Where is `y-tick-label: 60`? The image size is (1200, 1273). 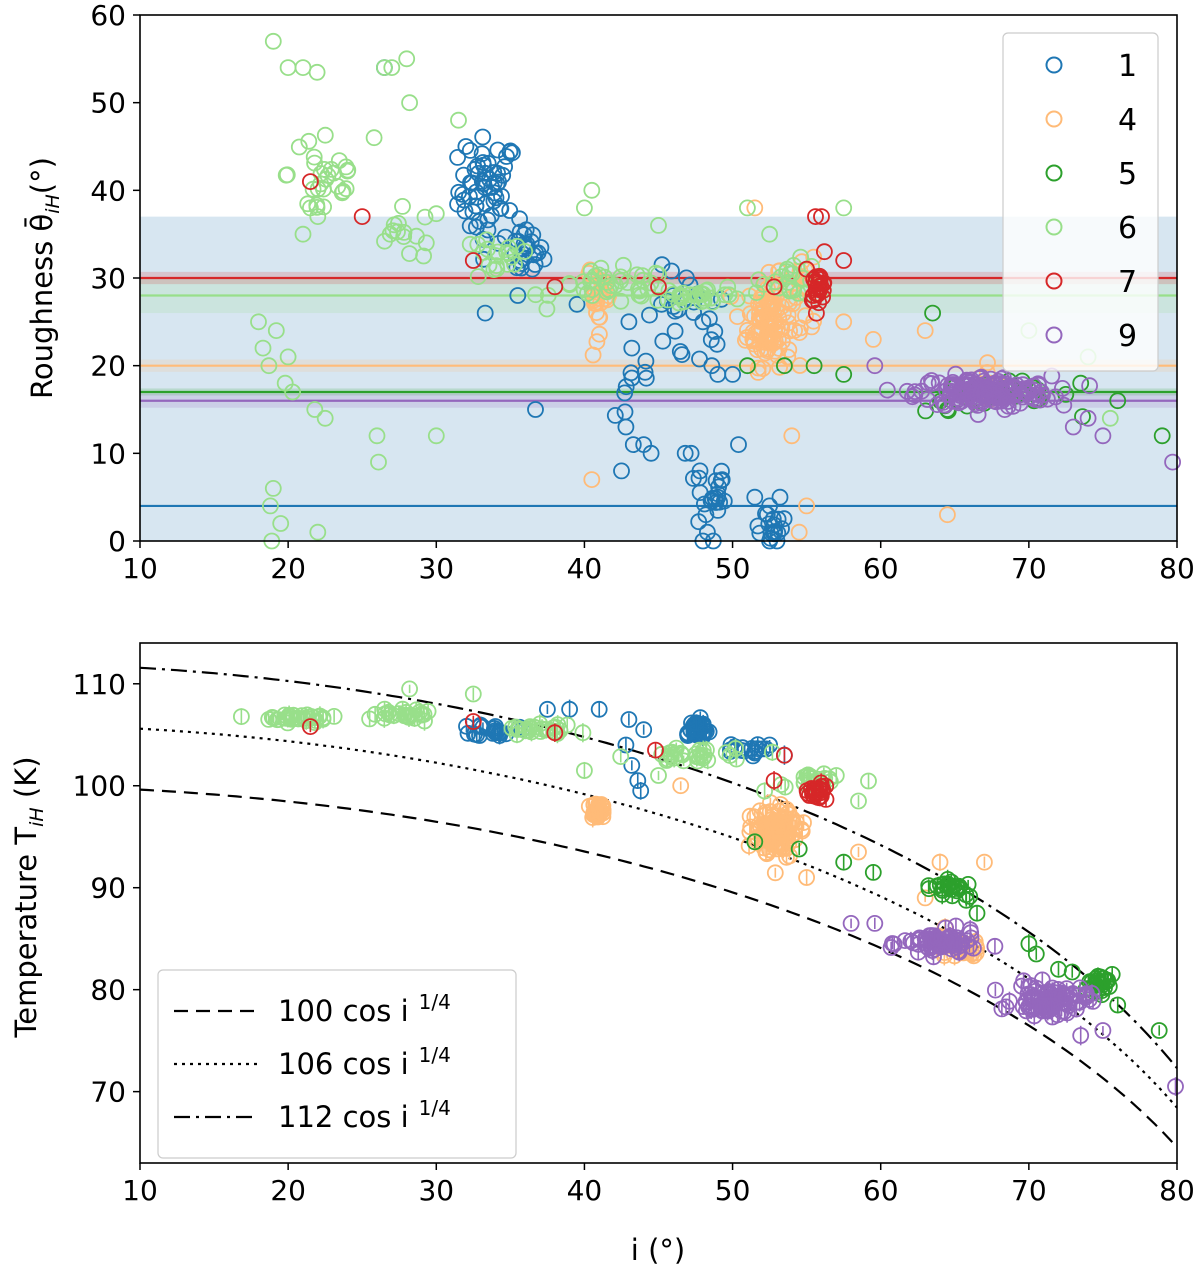 y-tick-label: 60 is located at coordinates (108, 16).